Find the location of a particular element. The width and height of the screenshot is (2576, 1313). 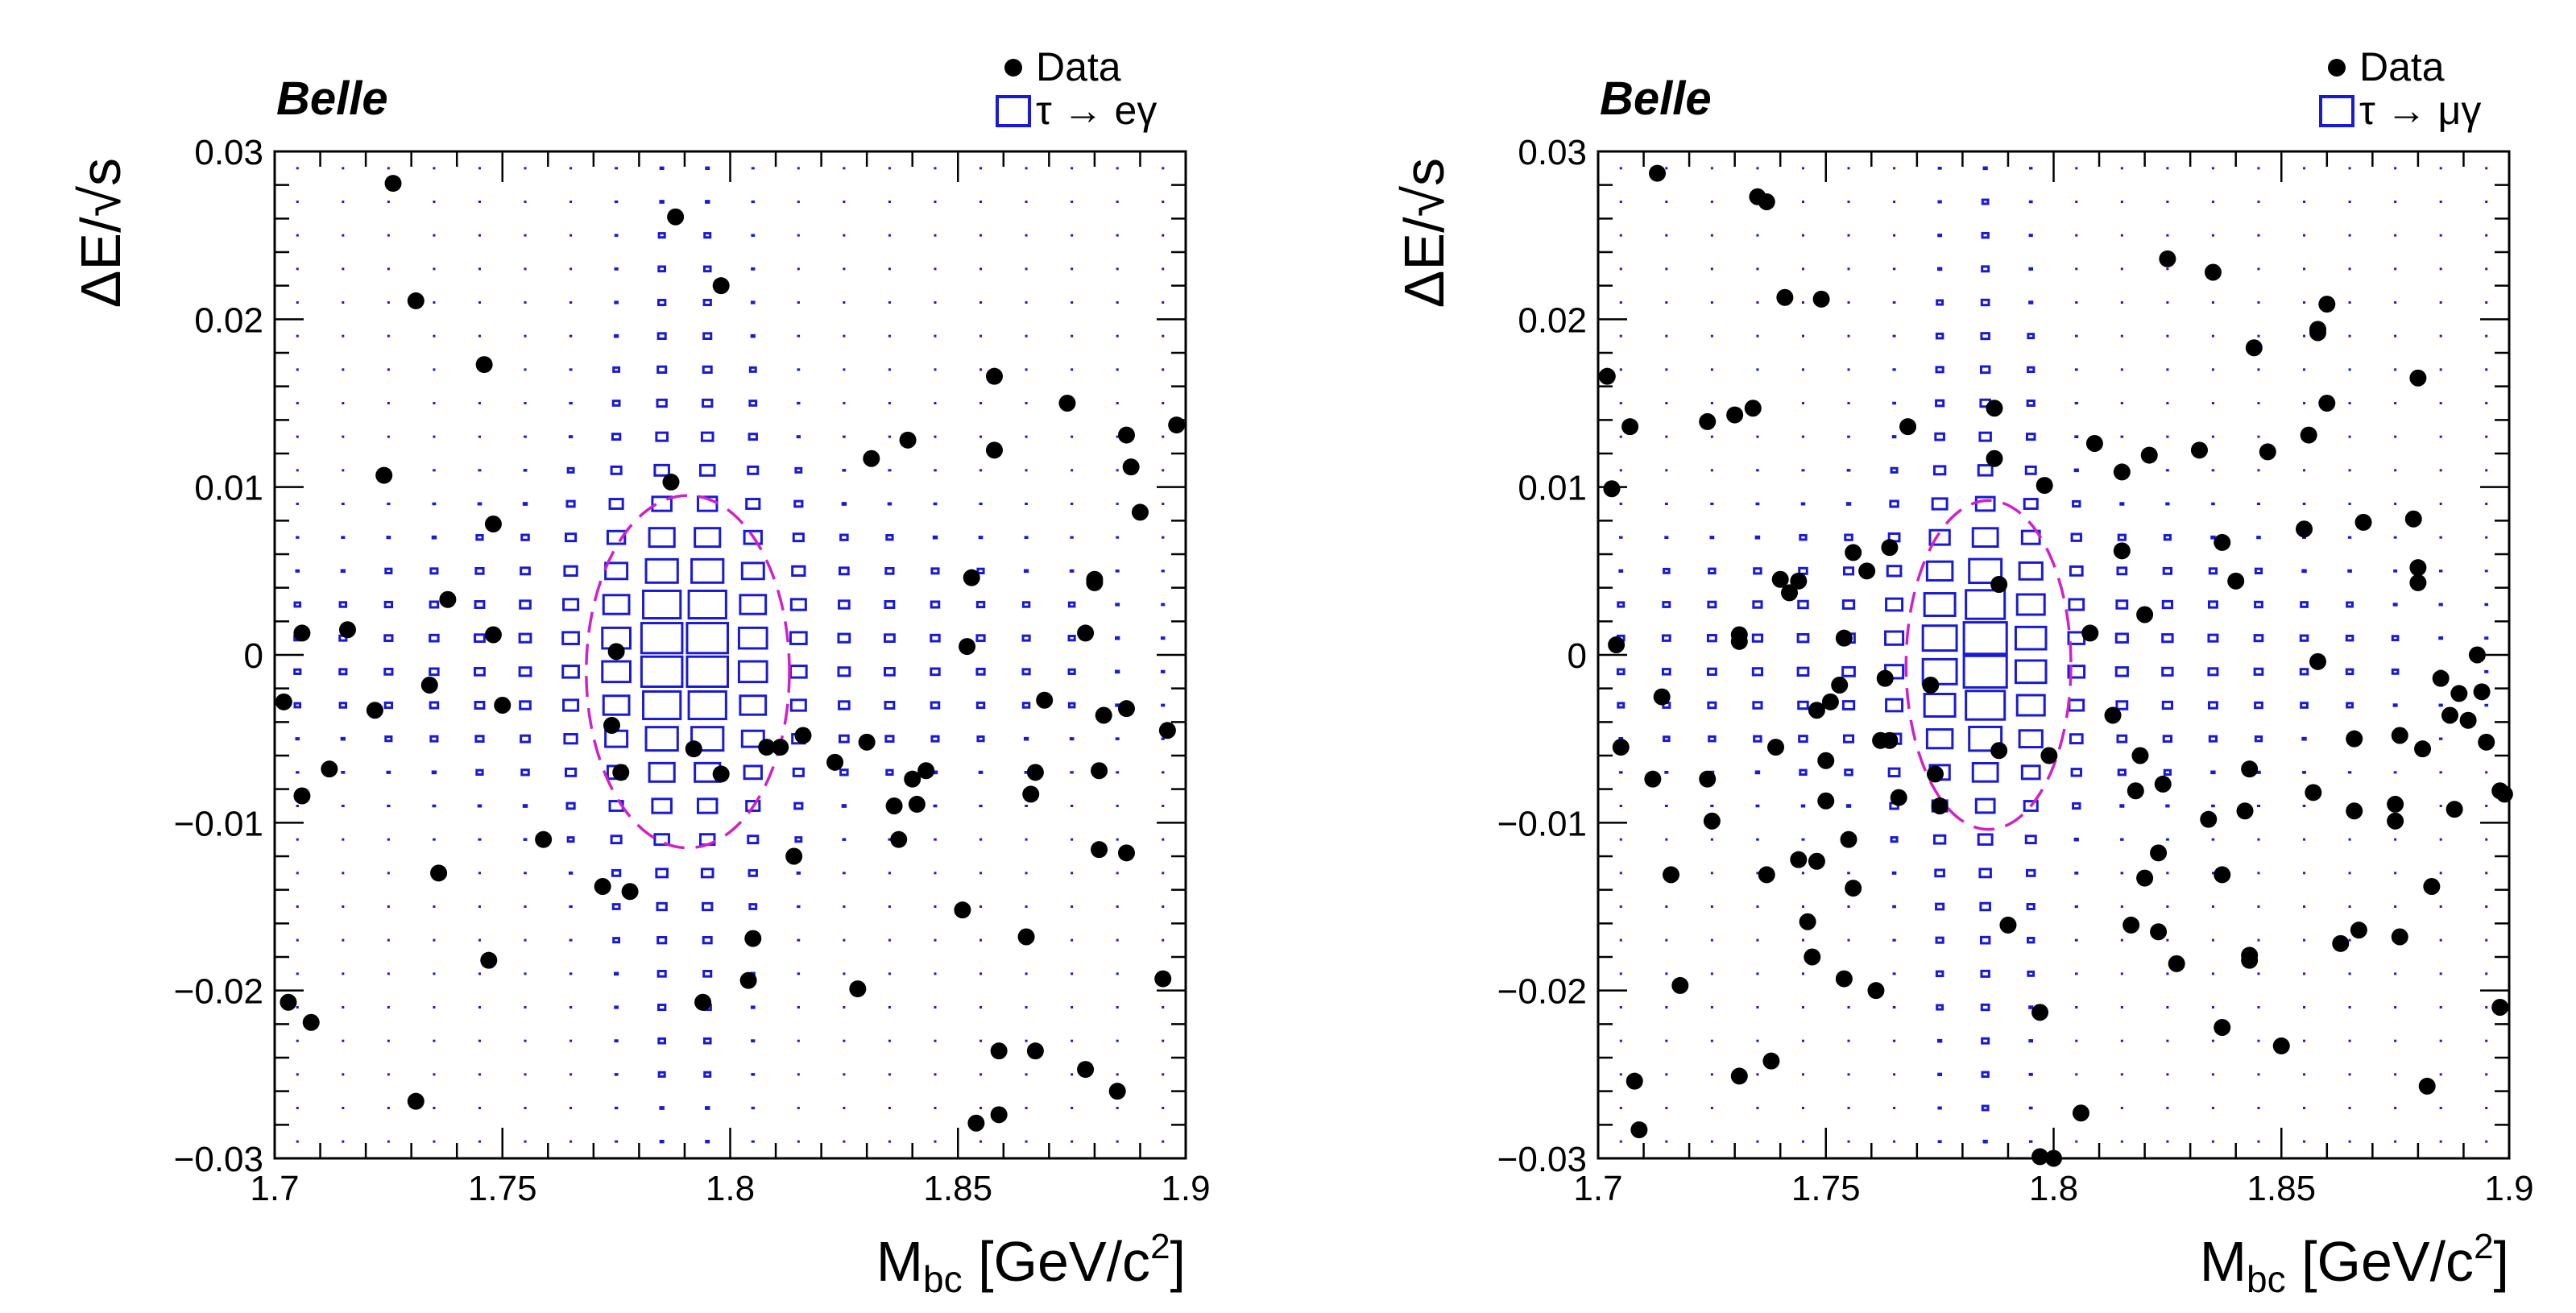

y-axis-title: ΔE/√s is located at coordinates (100, 233).